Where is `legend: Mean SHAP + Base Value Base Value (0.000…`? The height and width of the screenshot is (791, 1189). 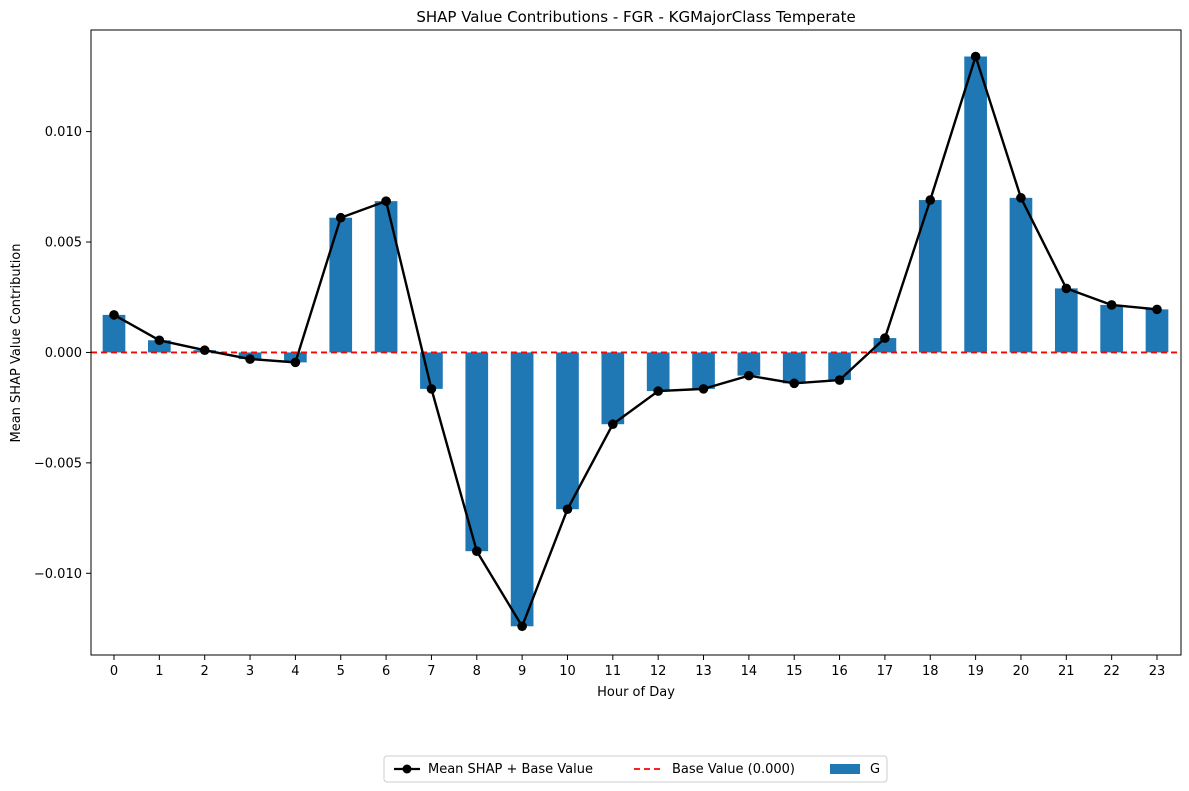
legend: Mean SHAP + Base Value Base Value (0.000… is located at coordinates (635, 769).